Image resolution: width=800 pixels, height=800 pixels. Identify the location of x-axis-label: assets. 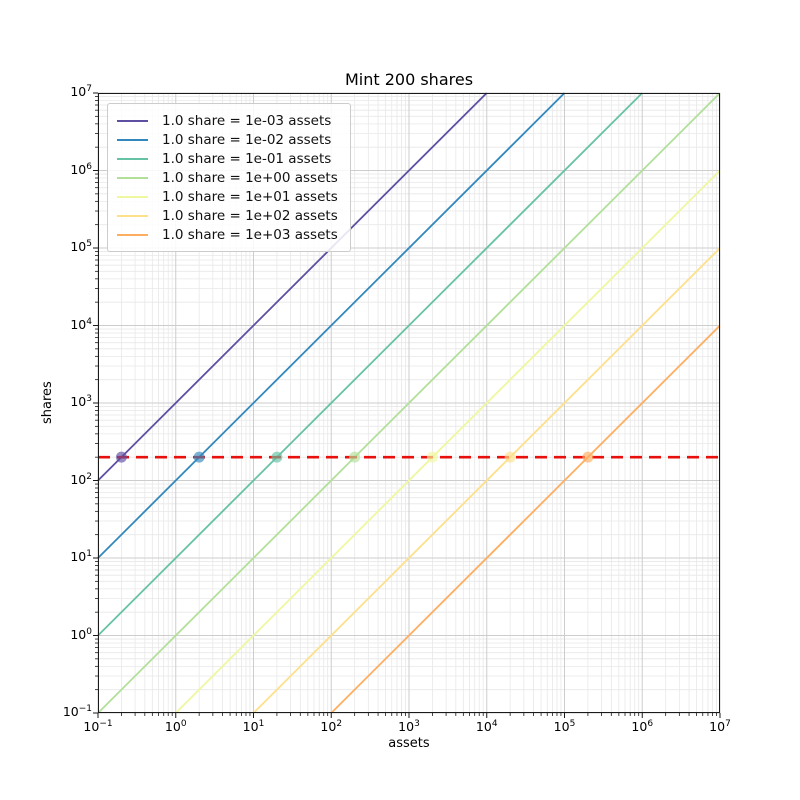
(409, 743).